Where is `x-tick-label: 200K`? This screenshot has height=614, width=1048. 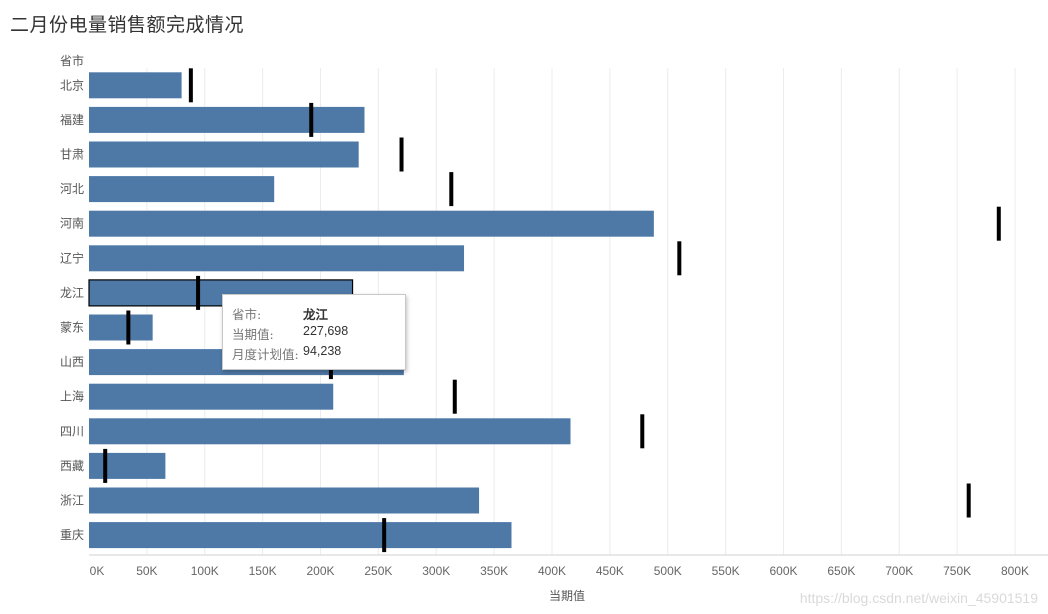
x-tick-label: 200K is located at coordinates (320, 571).